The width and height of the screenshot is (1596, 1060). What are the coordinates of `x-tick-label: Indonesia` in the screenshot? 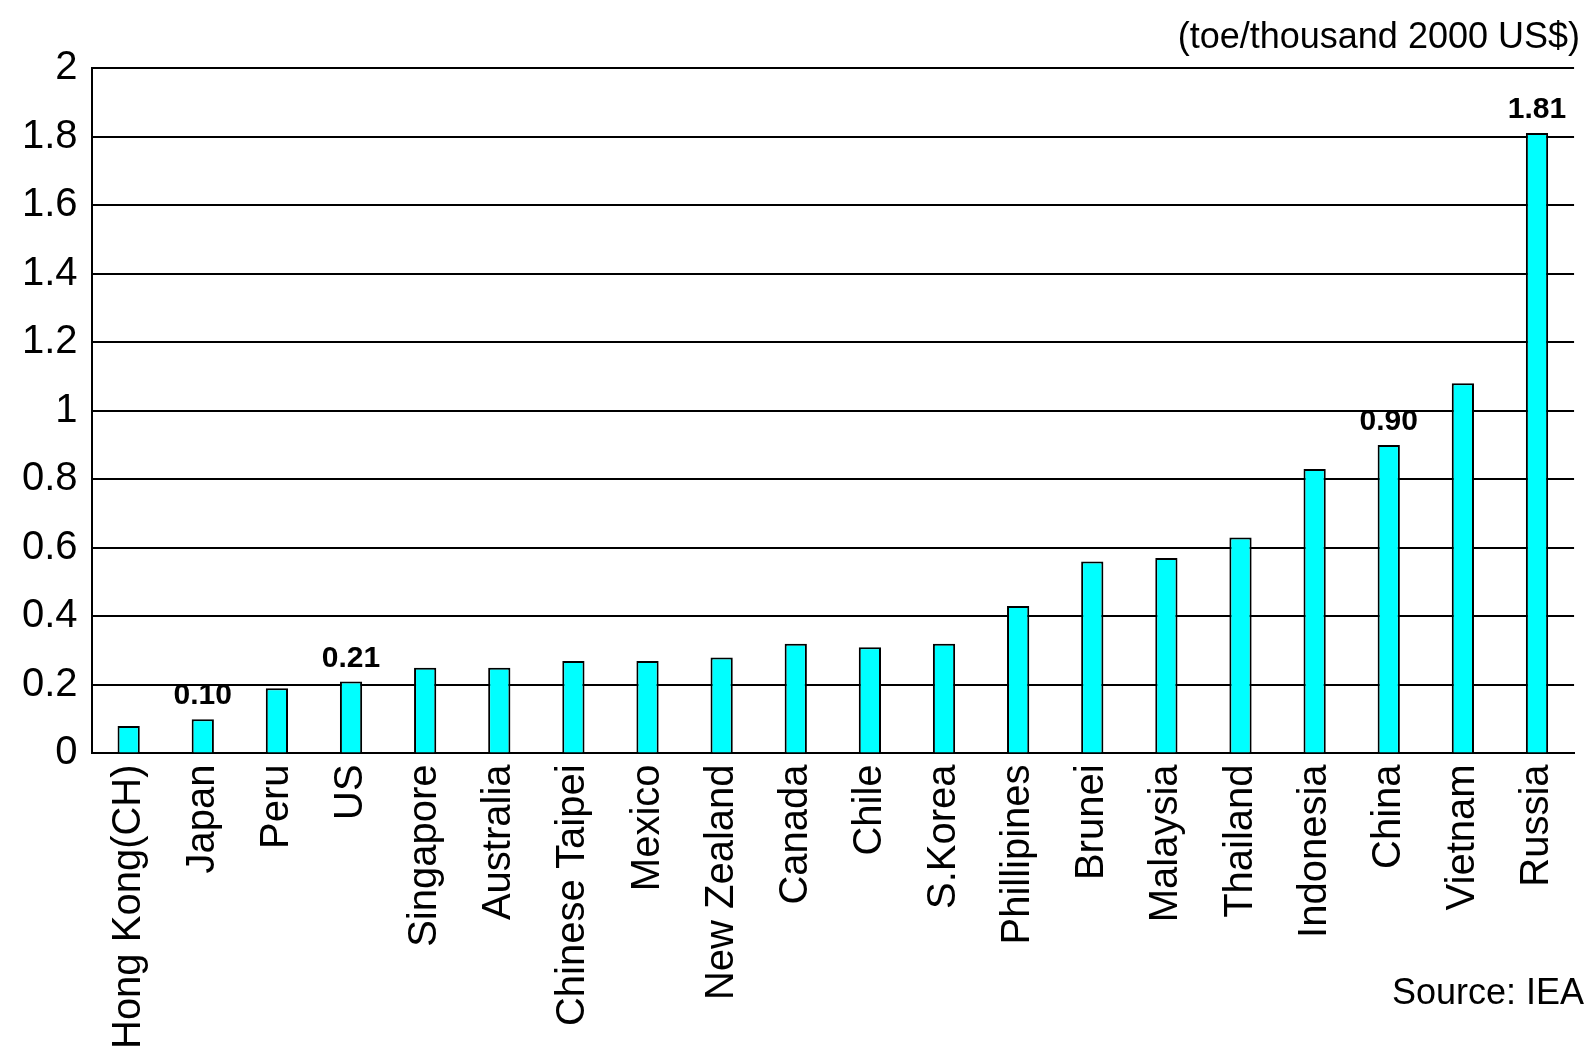 It's located at (1311, 850).